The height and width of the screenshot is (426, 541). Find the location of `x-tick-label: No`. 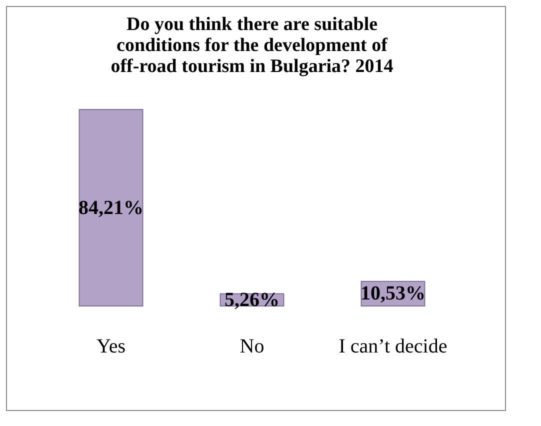

x-tick-label: No is located at coordinates (252, 347).